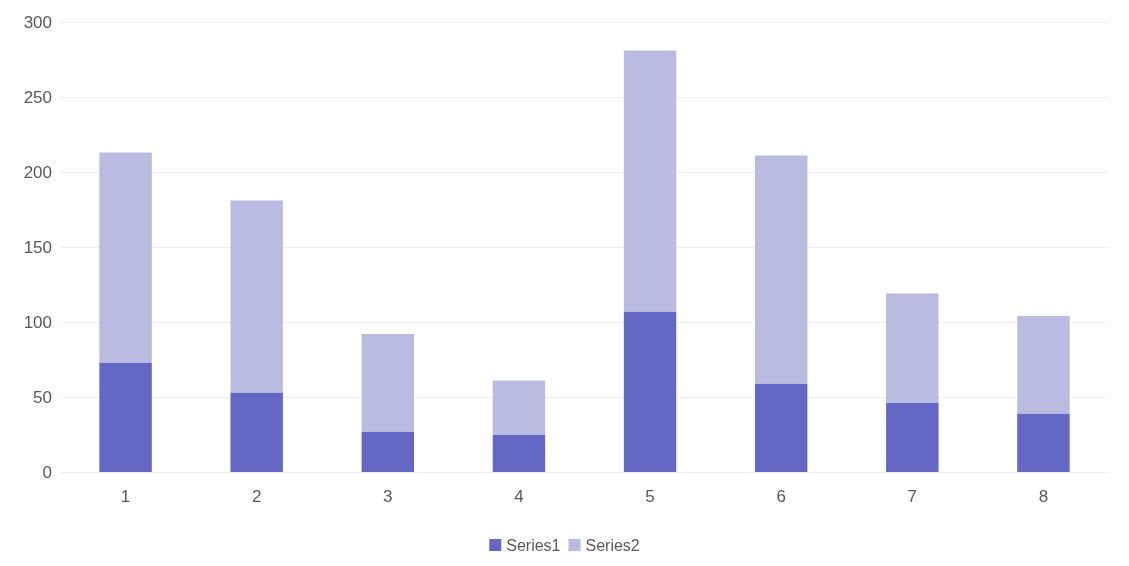  Describe the element at coordinates (519, 496) in the screenshot. I see `x-tick-label: 4` at that location.